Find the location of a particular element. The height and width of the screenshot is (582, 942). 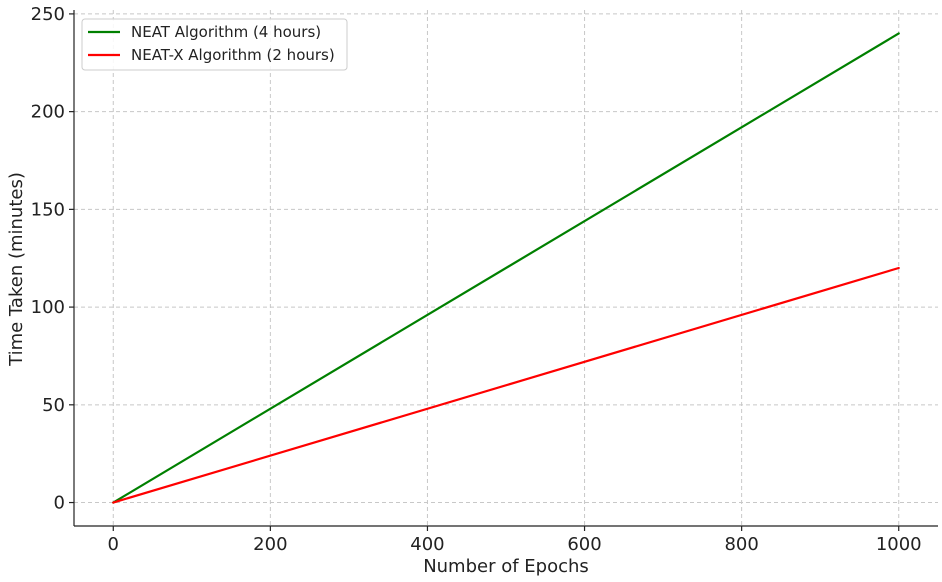

y-tick-label: 200 is located at coordinates (48, 112).